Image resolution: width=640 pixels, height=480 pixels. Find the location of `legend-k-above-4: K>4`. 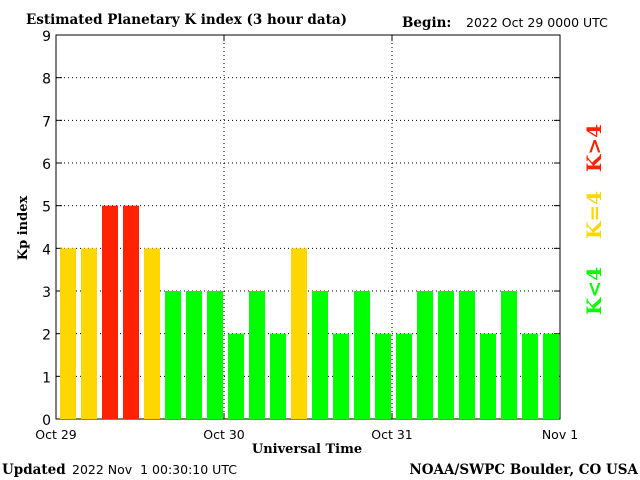

legend-k-above-4: K>4 is located at coordinates (594, 148).